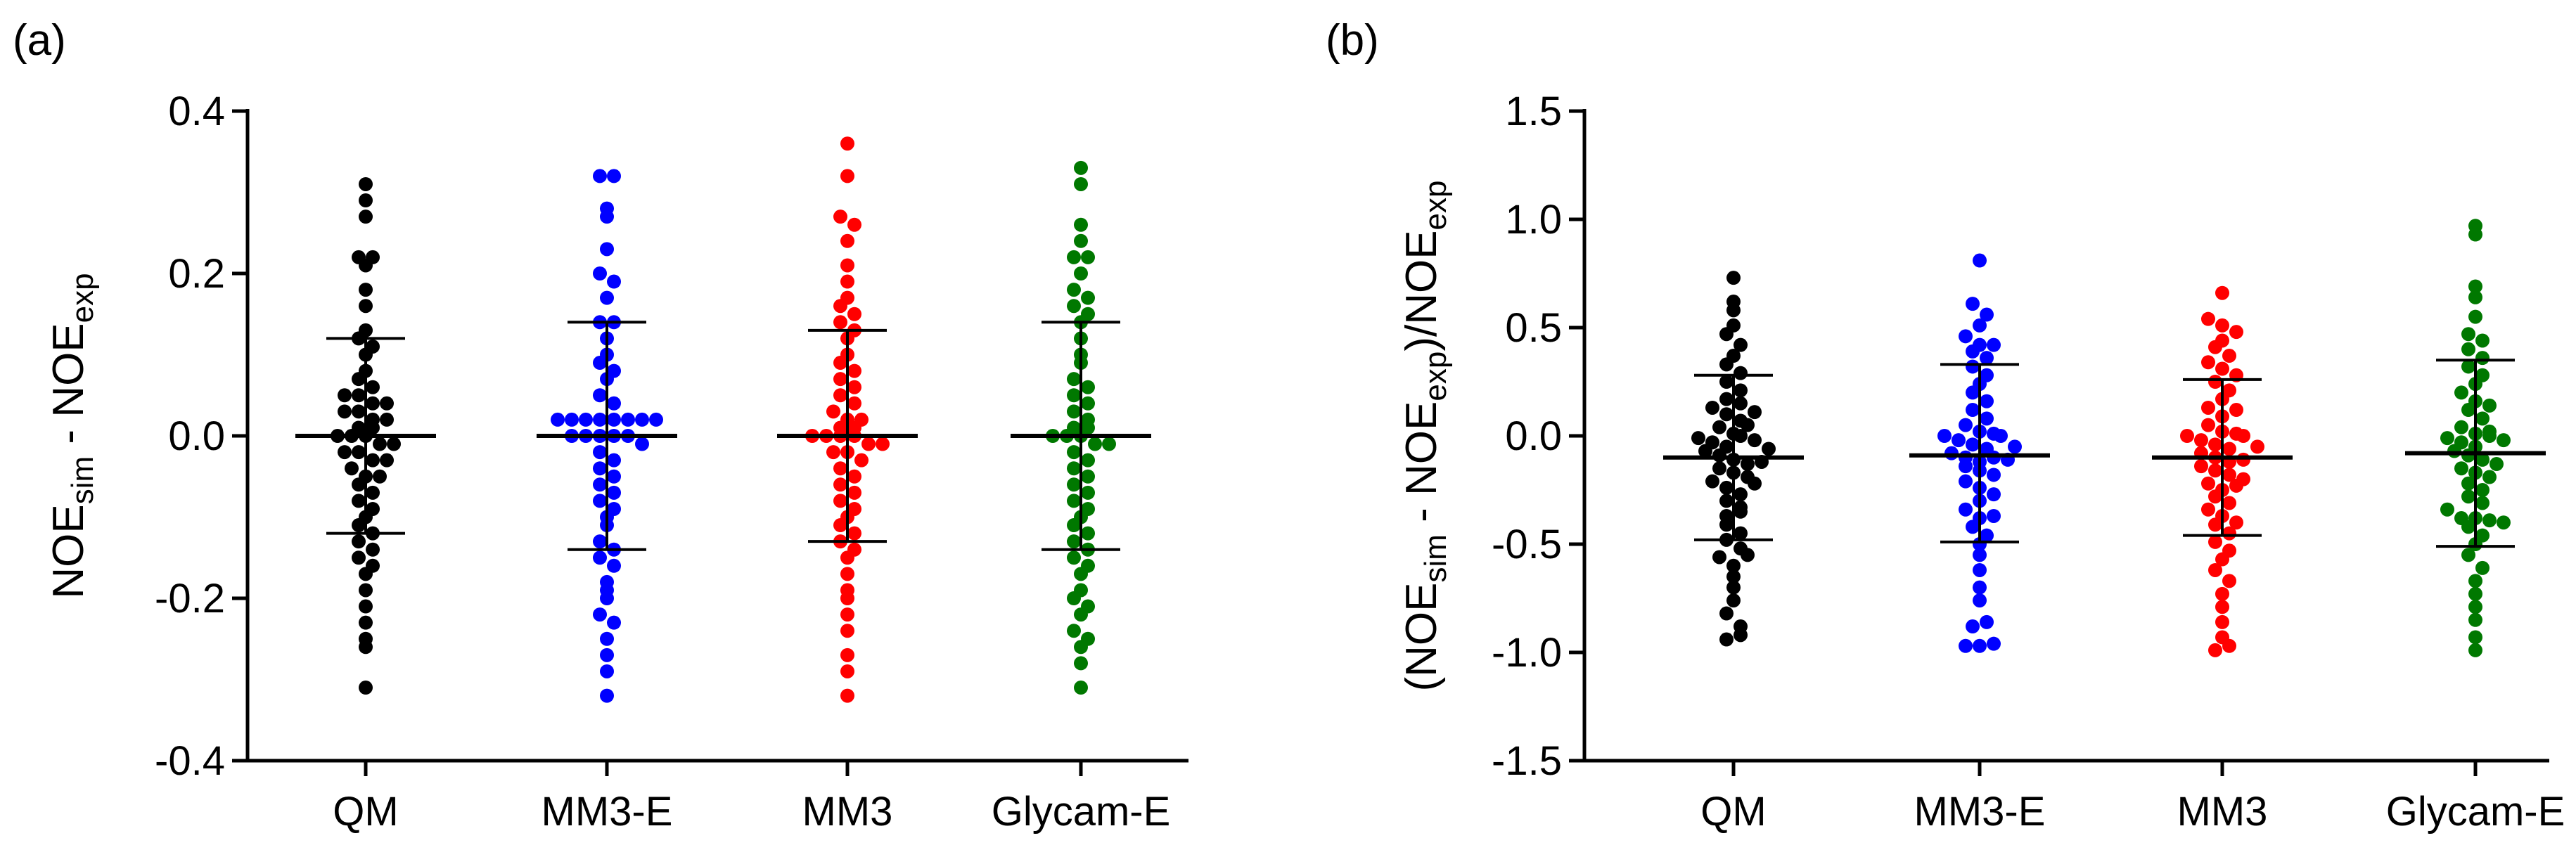 The height and width of the screenshot is (857, 2576). Describe the element at coordinates (196, 274) in the screenshot. I see `y-tick-label: 0.2` at that location.